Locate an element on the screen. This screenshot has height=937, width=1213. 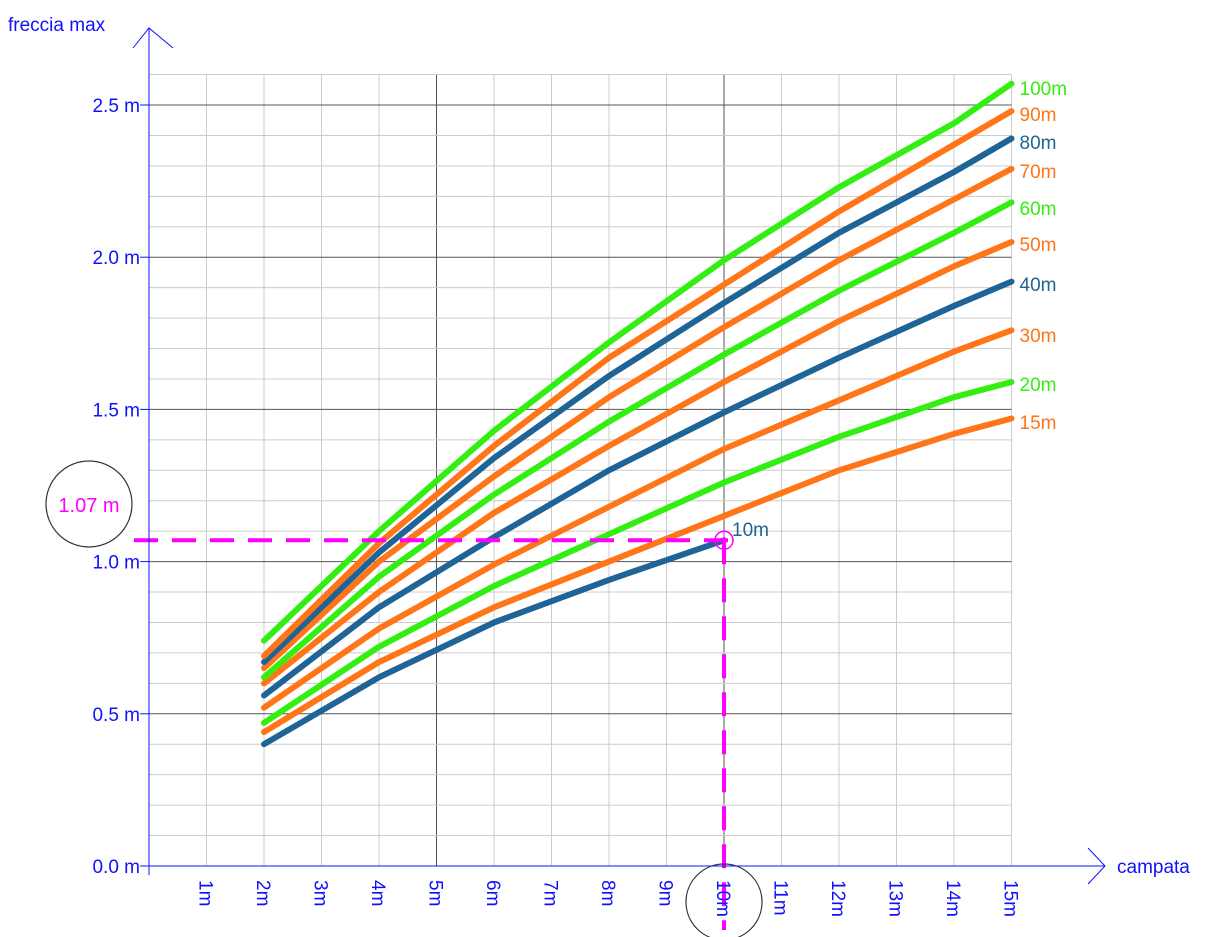
x-tick-label: 15m is located at coordinates (1010, 898).